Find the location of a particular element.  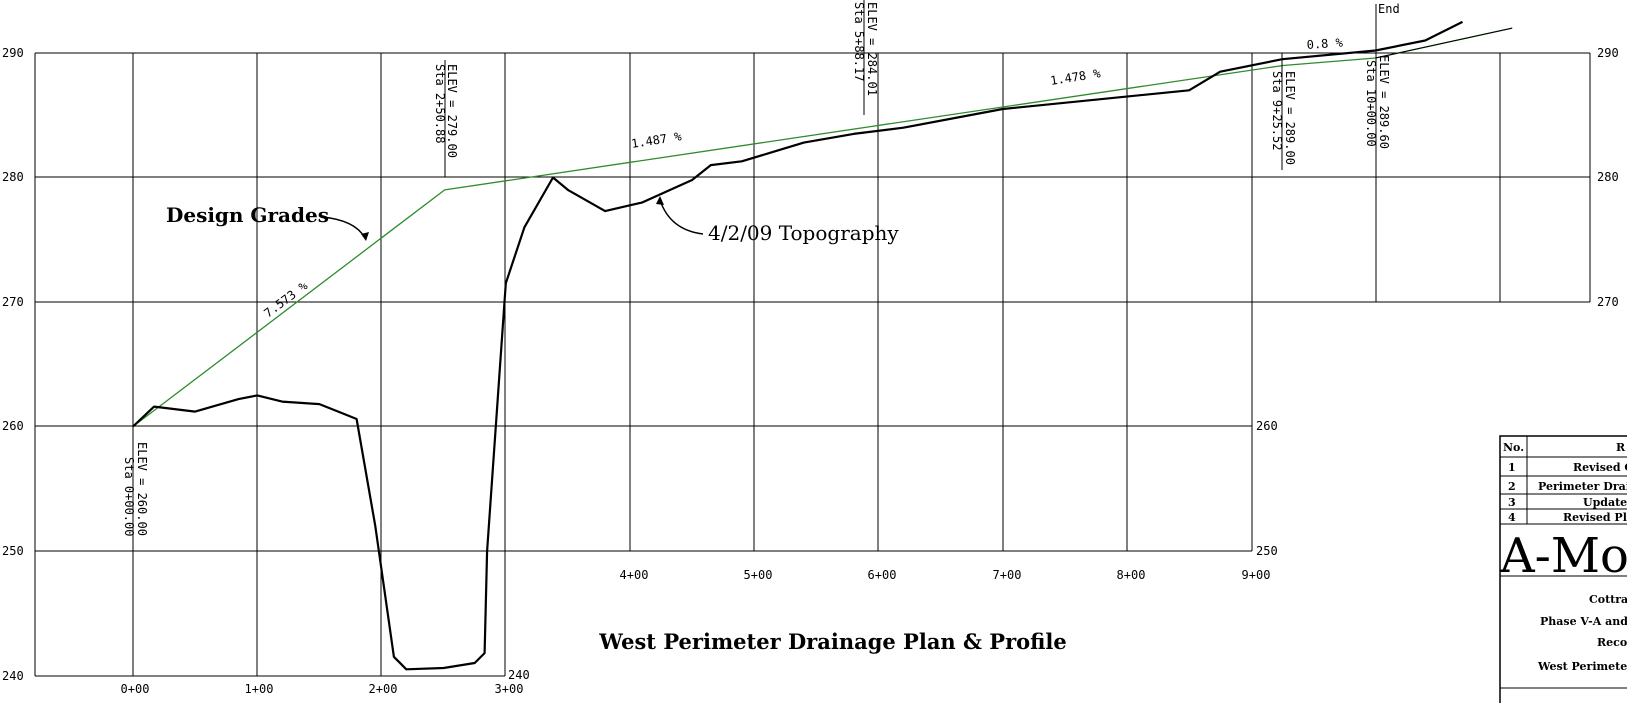

x-tick-7: 7+00 is located at coordinates (1007, 575).